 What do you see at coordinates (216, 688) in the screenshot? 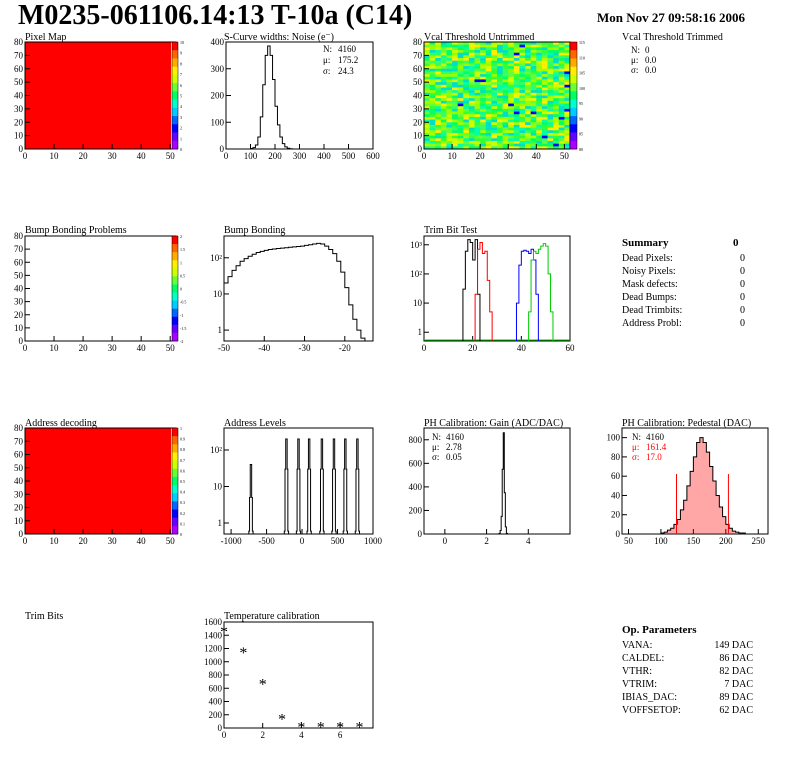
I see `y-tick-label: 600` at bounding box center [216, 688].